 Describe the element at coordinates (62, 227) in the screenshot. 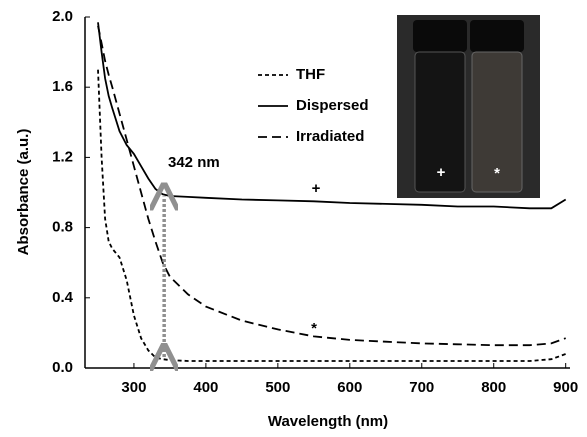

I see `y-tick-label: 0.8` at that location.